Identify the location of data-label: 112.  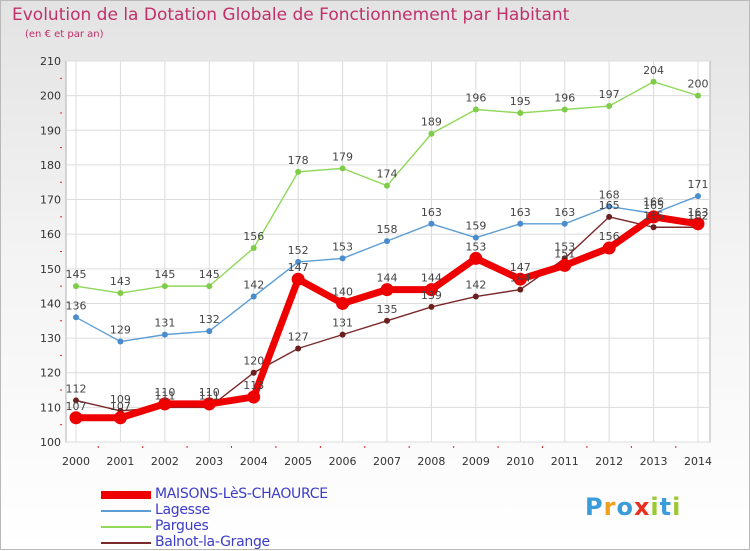
(76, 388).